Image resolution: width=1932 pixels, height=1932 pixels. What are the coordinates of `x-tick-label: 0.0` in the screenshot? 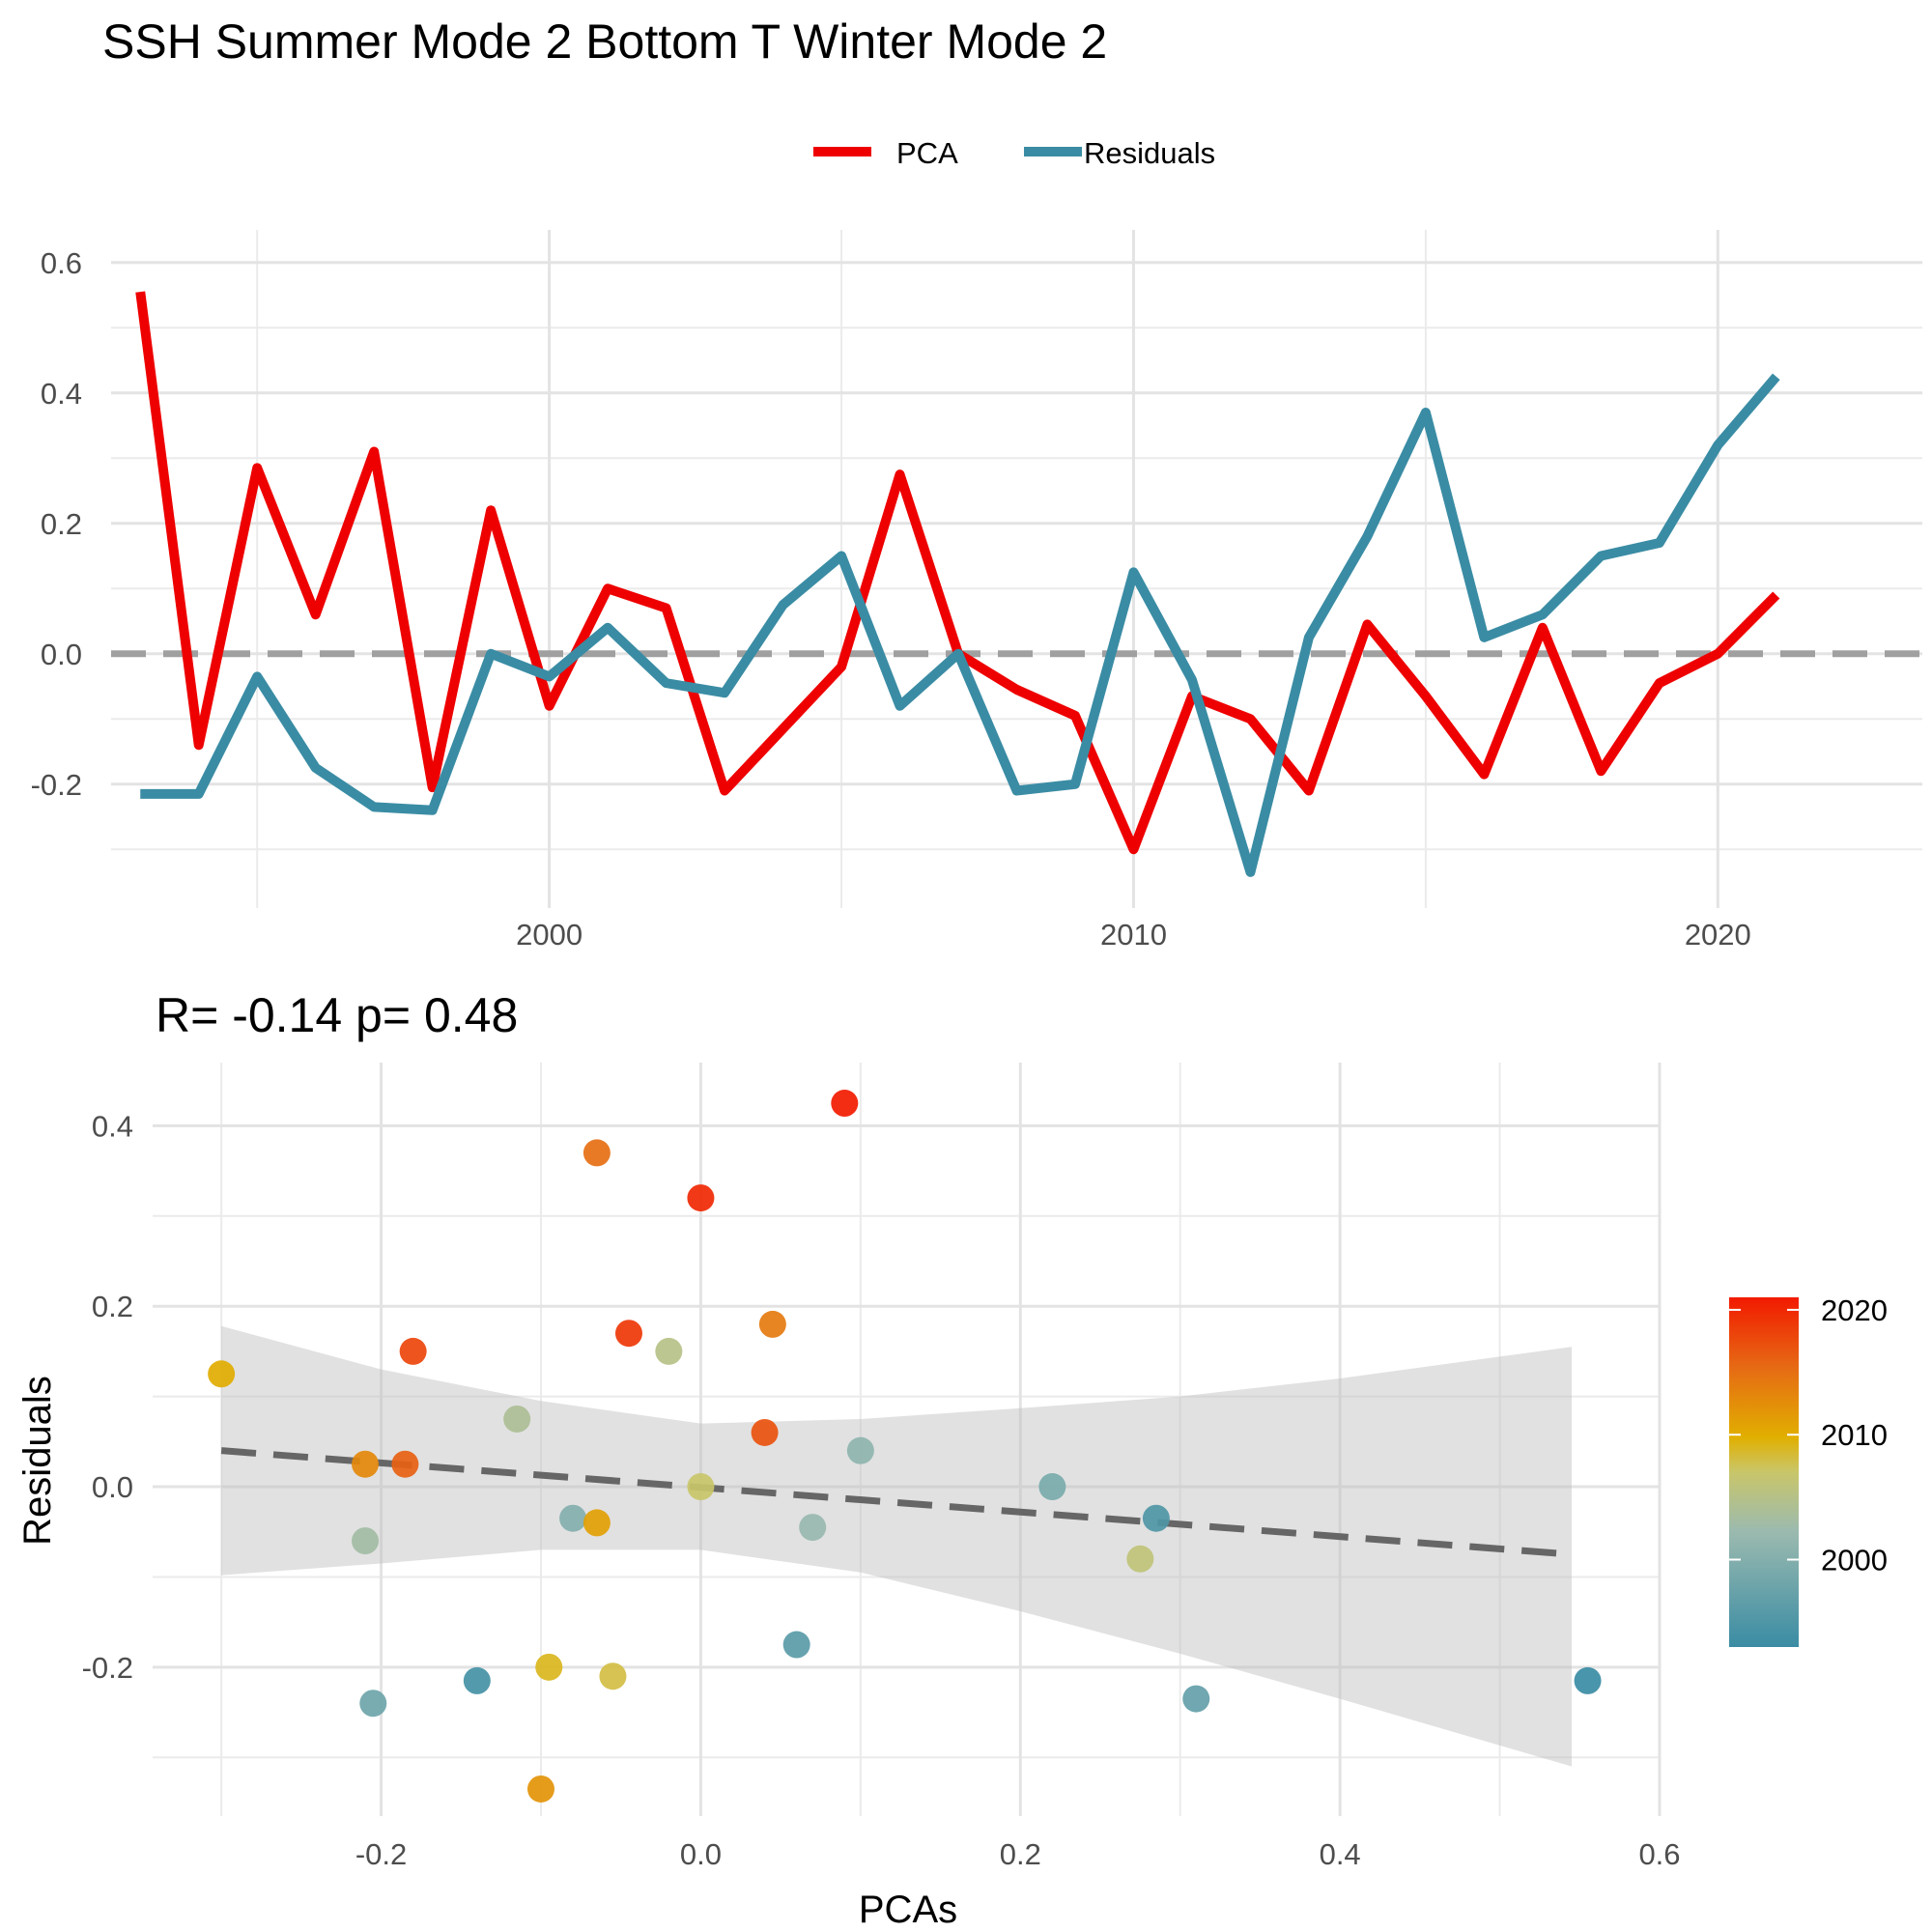 It's located at (701, 1854).